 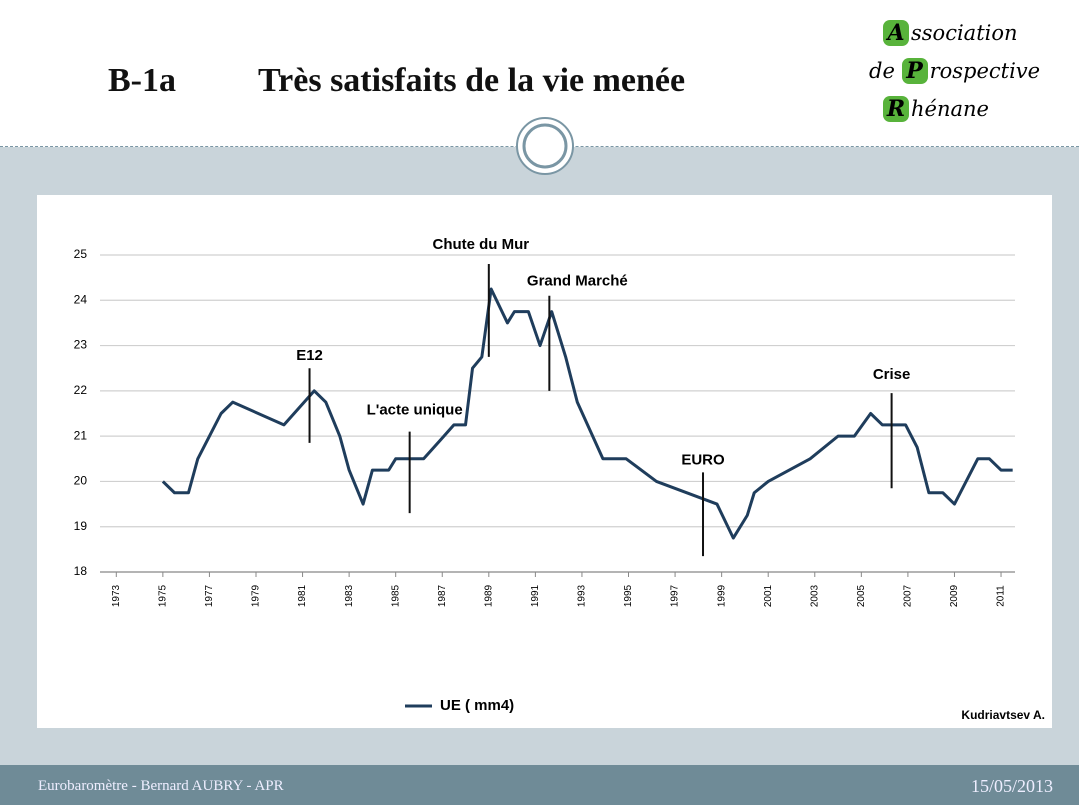 What do you see at coordinates (395, 595) in the screenshot?
I see `x-tick-label: 1985` at bounding box center [395, 595].